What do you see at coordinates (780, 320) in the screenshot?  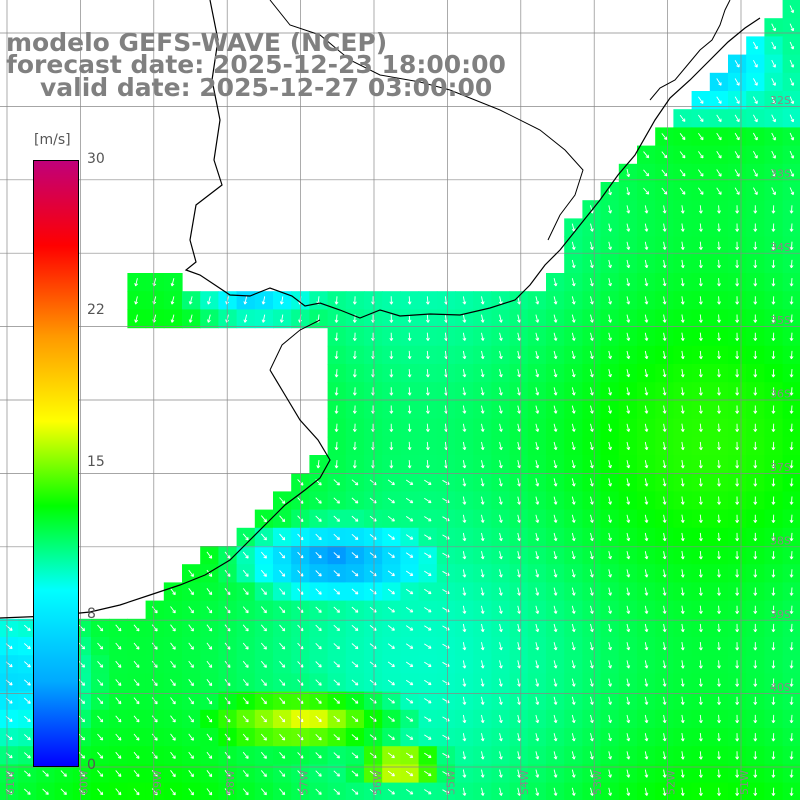 I see `latitude-label: 35S` at bounding box center [780, 320].